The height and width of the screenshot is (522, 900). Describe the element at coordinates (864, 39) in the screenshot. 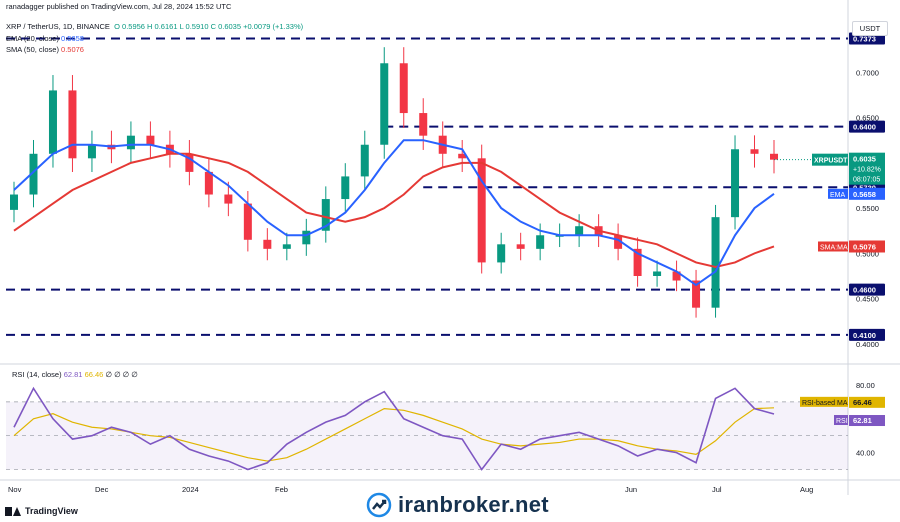

I see `level-tag-label: 0.7373` at that location.